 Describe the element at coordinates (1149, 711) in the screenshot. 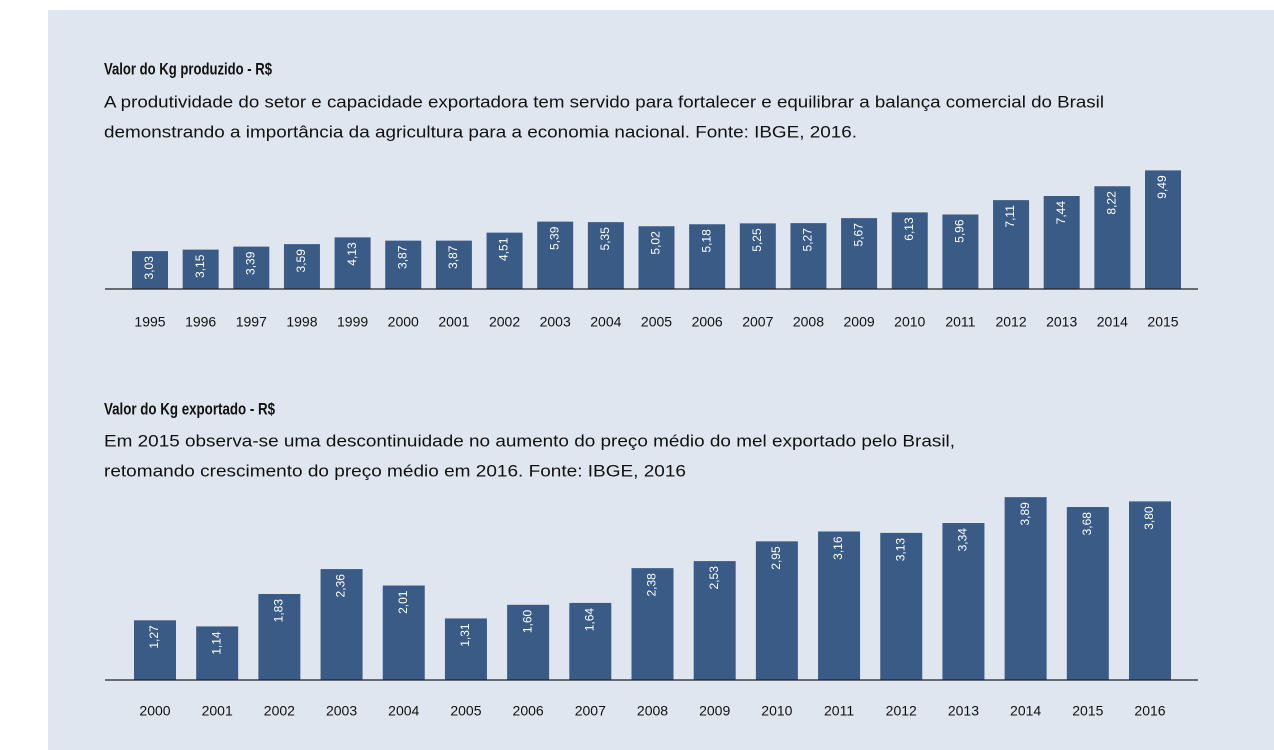

I see `x-tick-label: 2016` at that location.